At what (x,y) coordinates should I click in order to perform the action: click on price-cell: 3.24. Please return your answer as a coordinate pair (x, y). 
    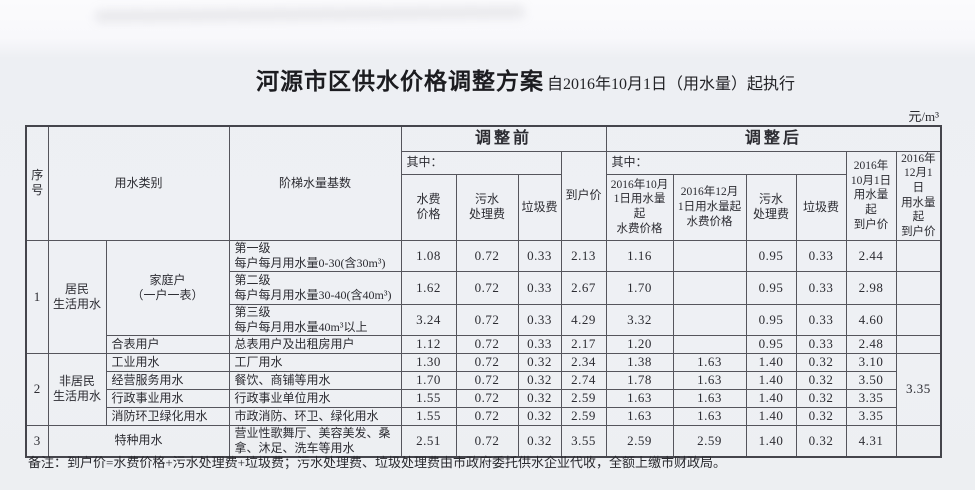
    Looking at the image, I should click on (428, 319).